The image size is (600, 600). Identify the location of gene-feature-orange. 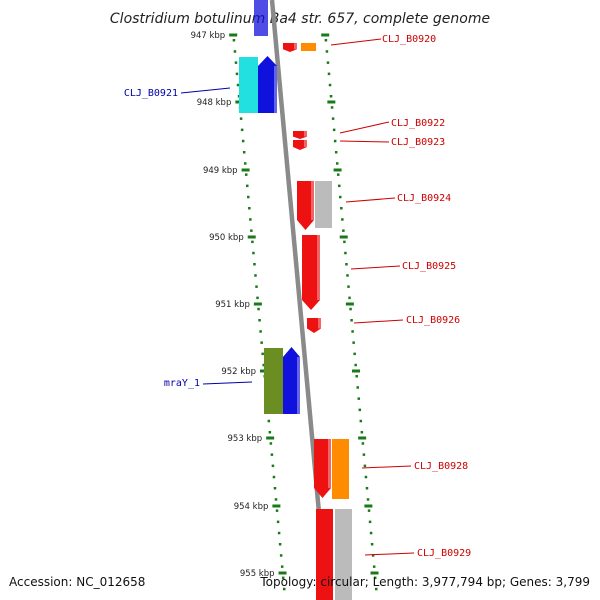
(340, 469).